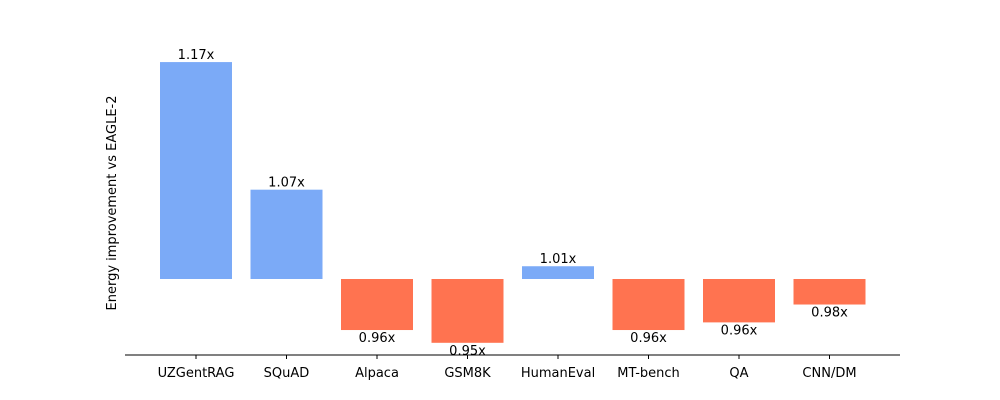  I want to click on bar-cnn-dm, so click(829, 292).